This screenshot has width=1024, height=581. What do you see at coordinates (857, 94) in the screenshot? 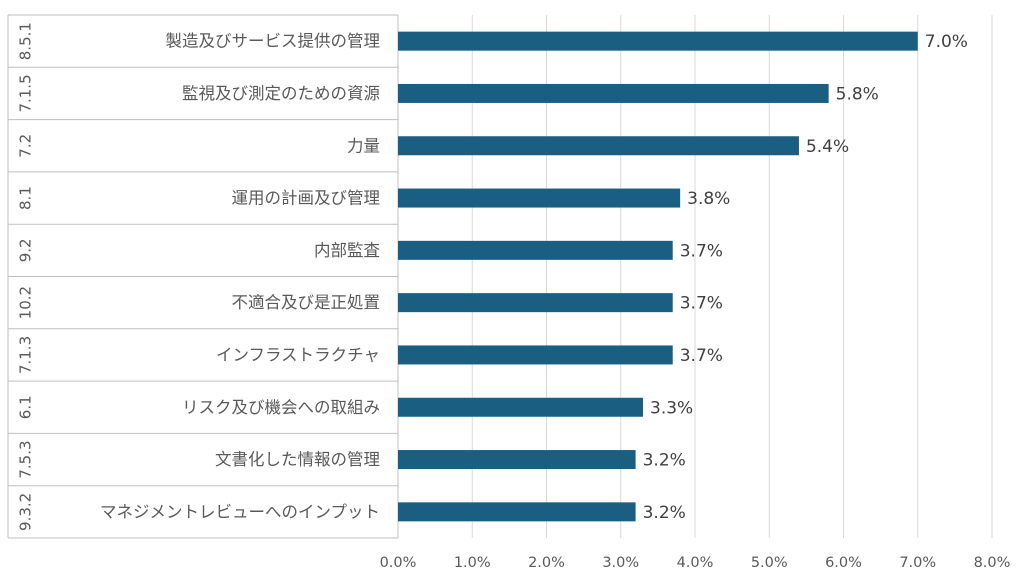
I see `value-label: 5.8%` at bounding box center [857, 94].